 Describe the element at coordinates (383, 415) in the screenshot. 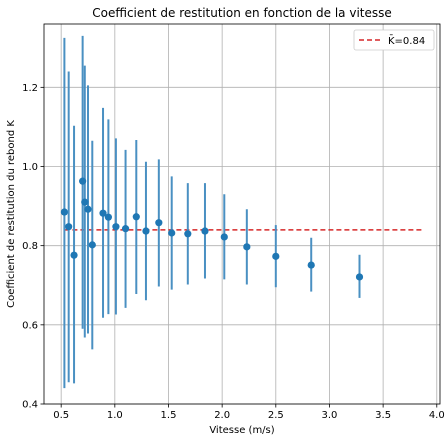

I see `x-tick-label: 3.5` at that location.